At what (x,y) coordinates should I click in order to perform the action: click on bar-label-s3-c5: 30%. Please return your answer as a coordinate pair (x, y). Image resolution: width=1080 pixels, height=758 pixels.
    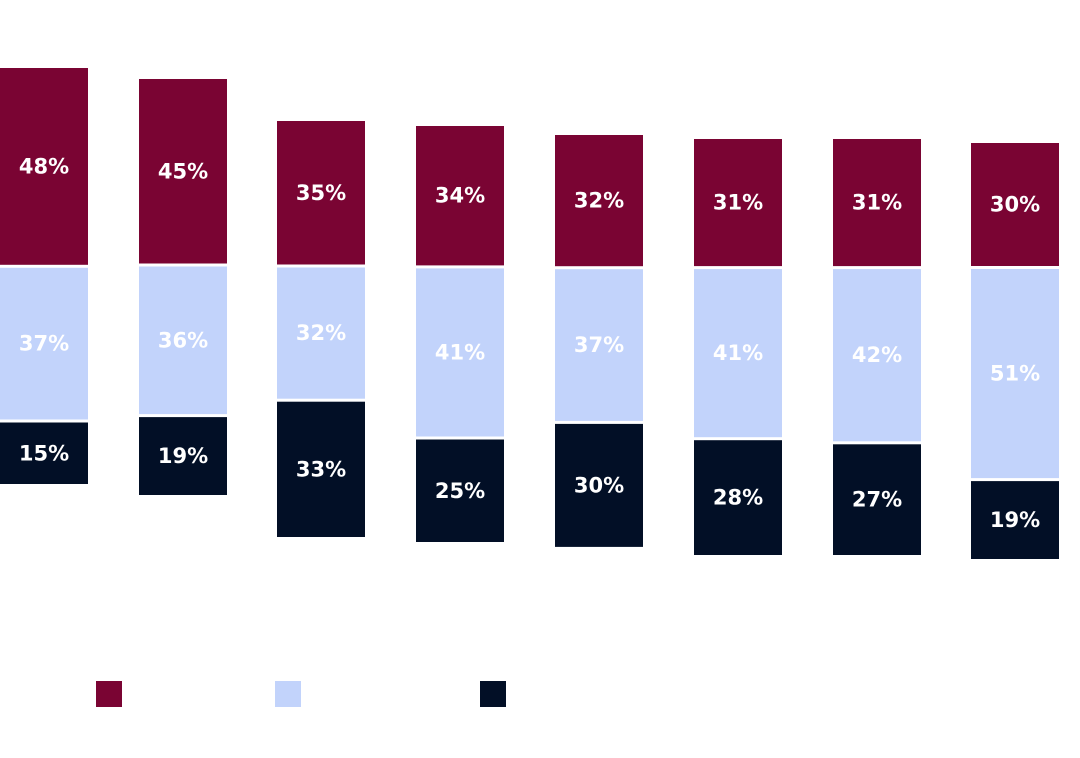
    Looking at the image, I should click on (599, 485).